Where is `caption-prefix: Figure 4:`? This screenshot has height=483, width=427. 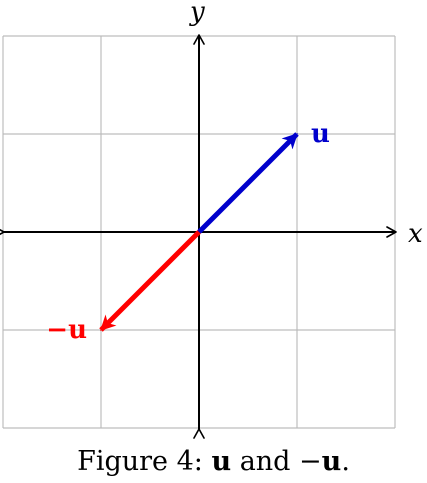 caption-prefix: Figure 4: is located at coordinates (144, 461).